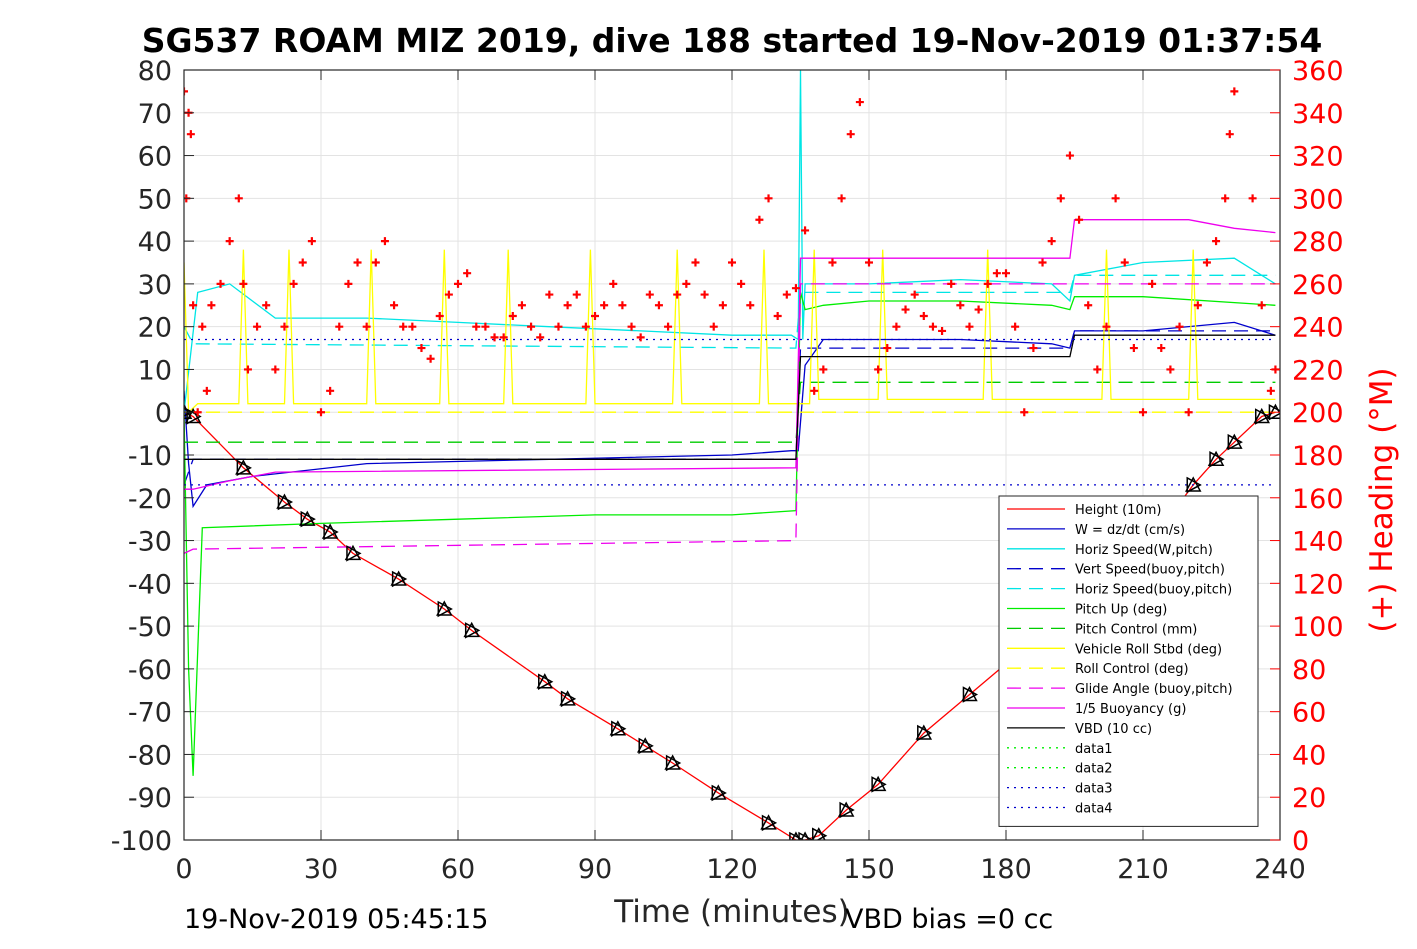  Describe the element at coordinates (1309, 798) in the screenshot. I see `y2-tick-label: 20` at that location.